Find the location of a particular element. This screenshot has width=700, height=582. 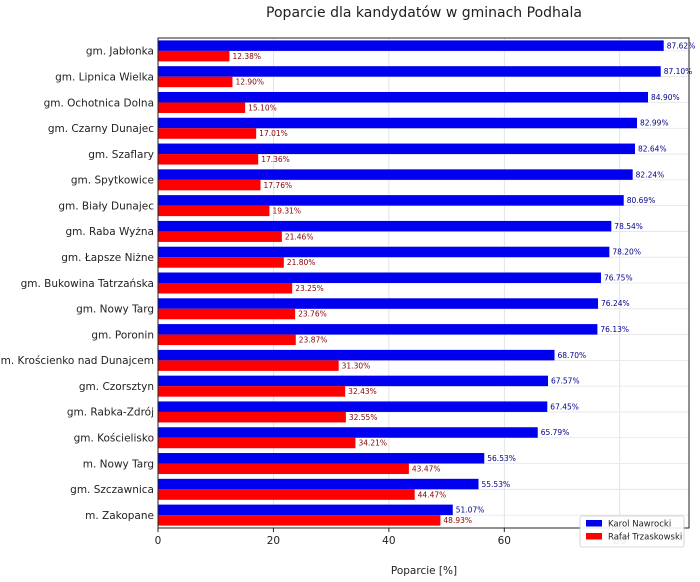

category-label: gm. Nowy Targ is located at coordinates (115, 310).